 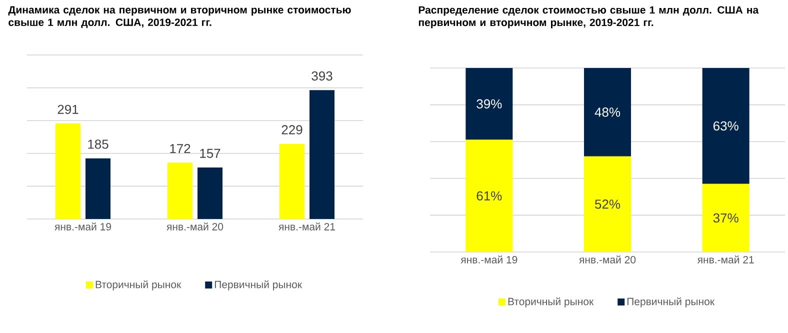 I want to click on chart-title: Динамика сделок на первичном и вторичном рынке стоимостью свыше 1 млн долл. США, 2019-2021 гг., so click(x=179, y=17).